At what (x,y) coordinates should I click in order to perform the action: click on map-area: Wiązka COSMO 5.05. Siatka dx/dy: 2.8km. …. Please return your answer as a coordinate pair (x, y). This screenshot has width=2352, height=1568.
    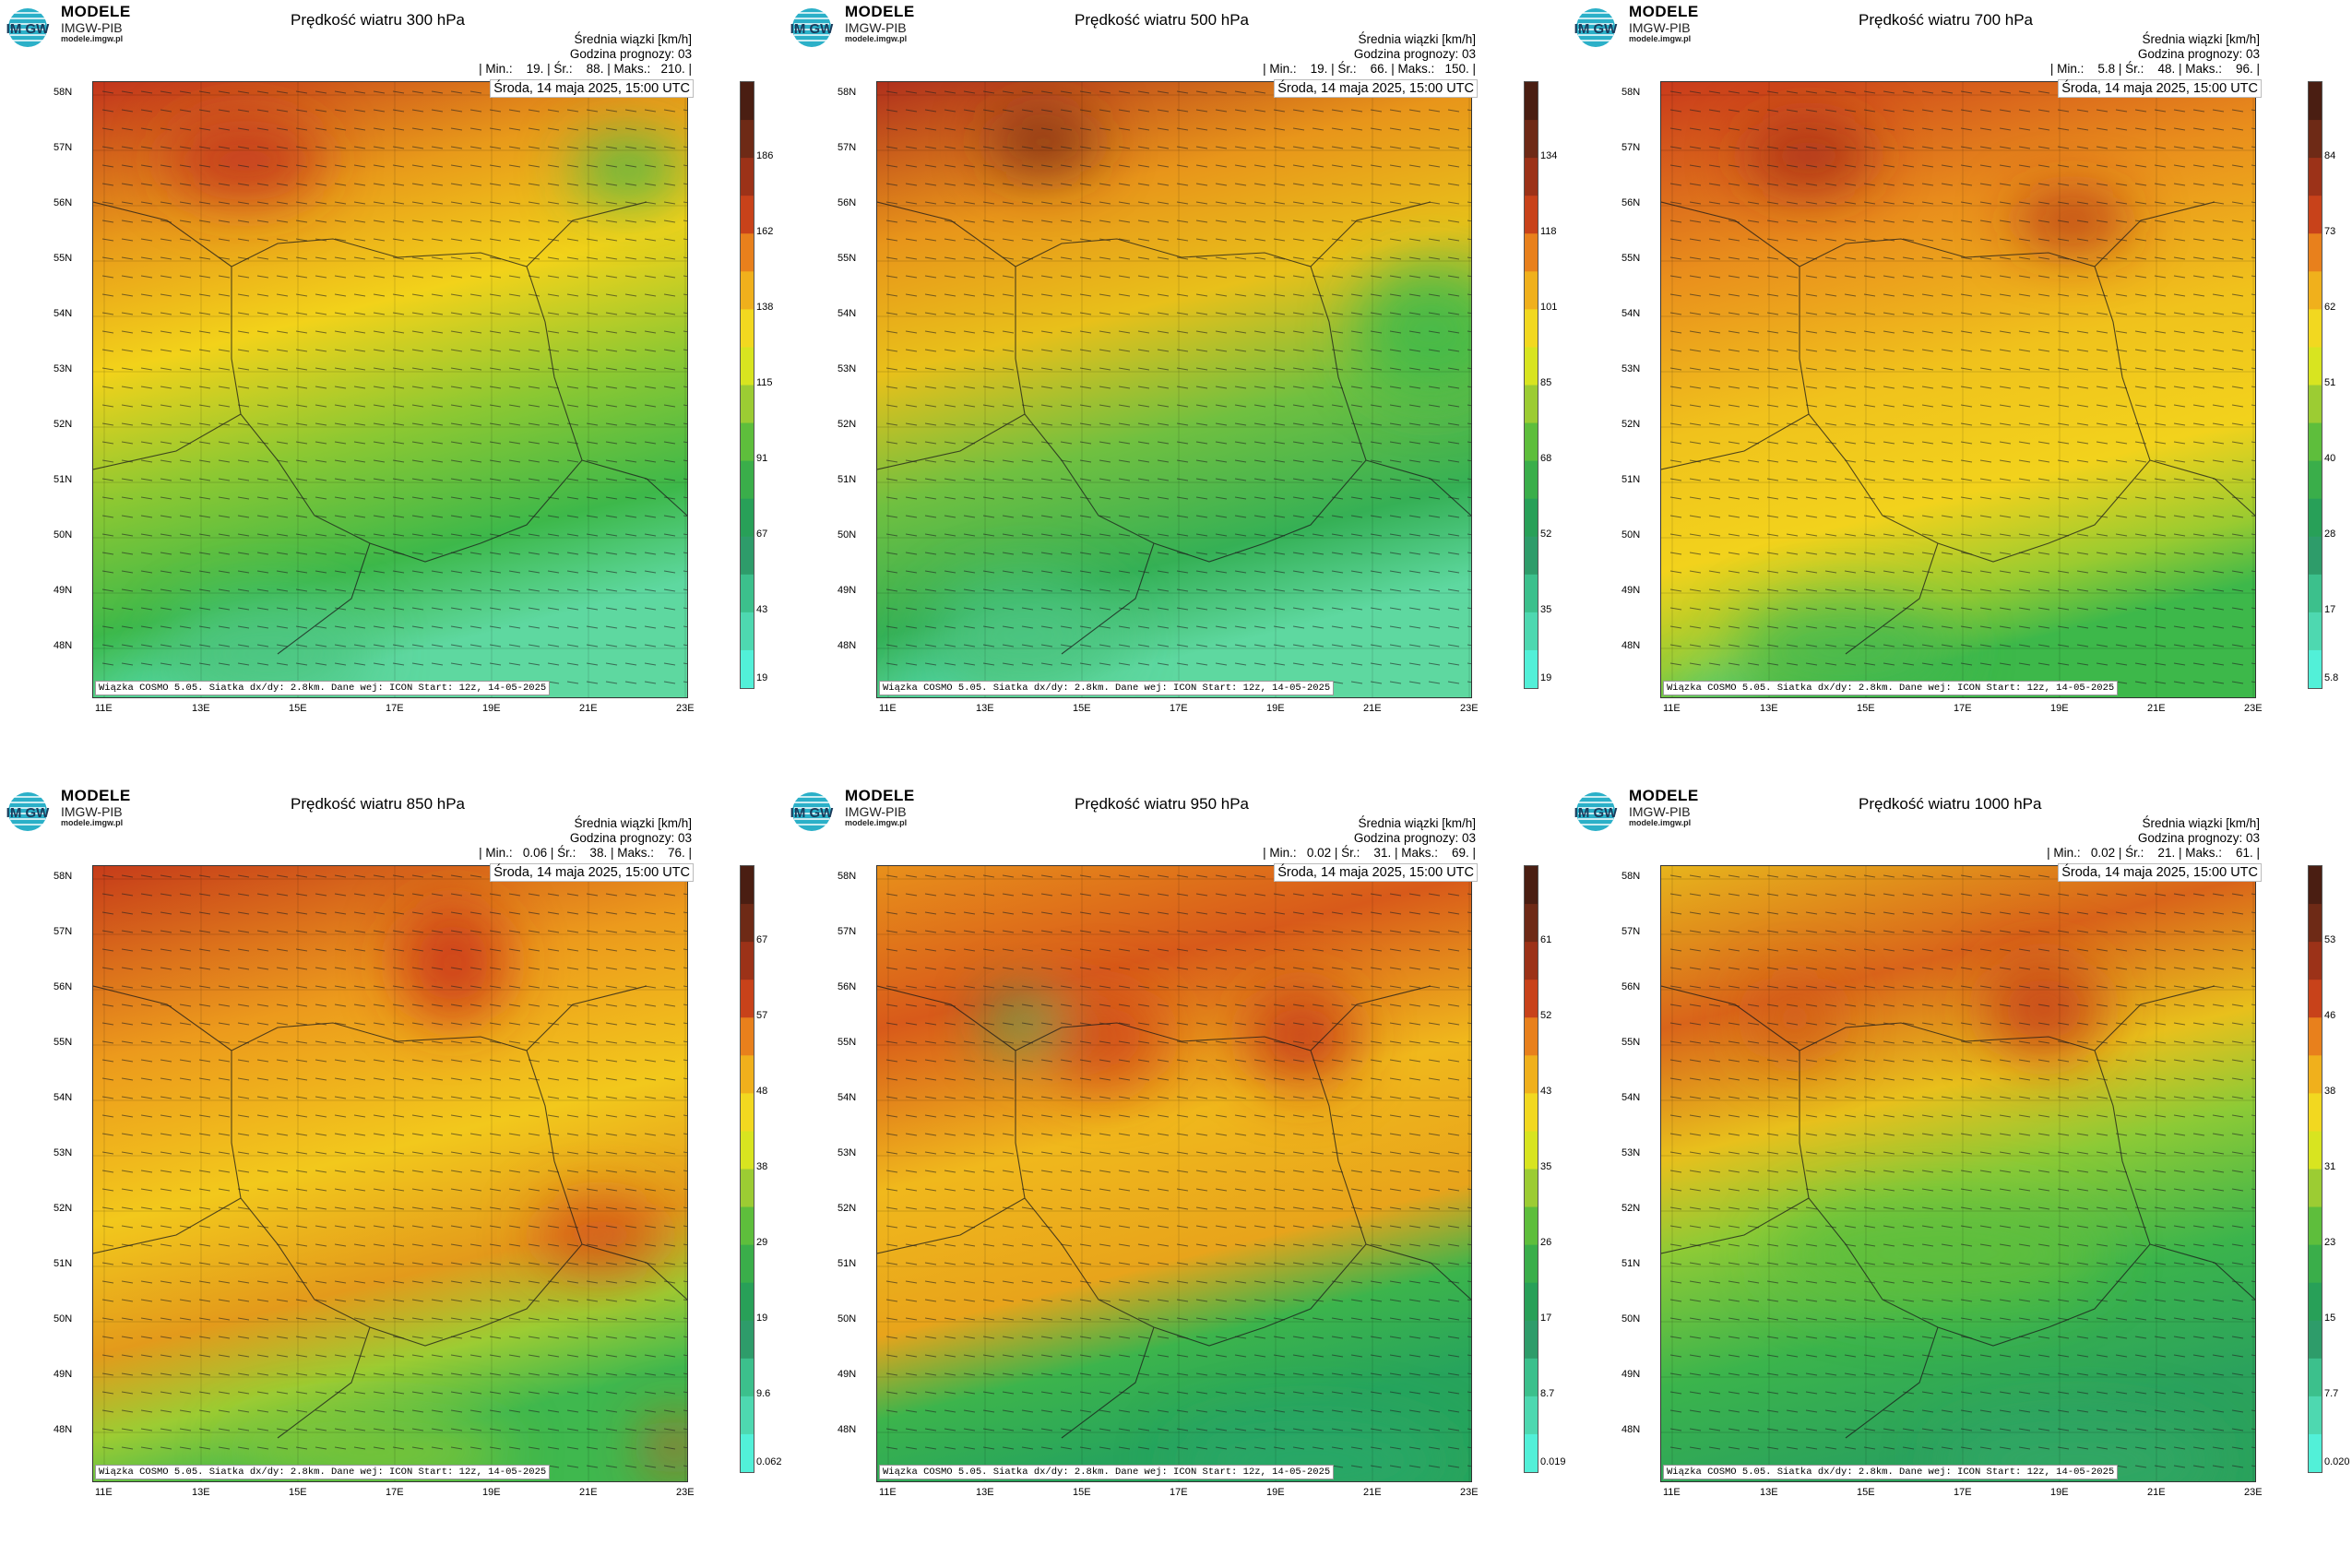
    Looking at the image, I should click on (1174, 389).